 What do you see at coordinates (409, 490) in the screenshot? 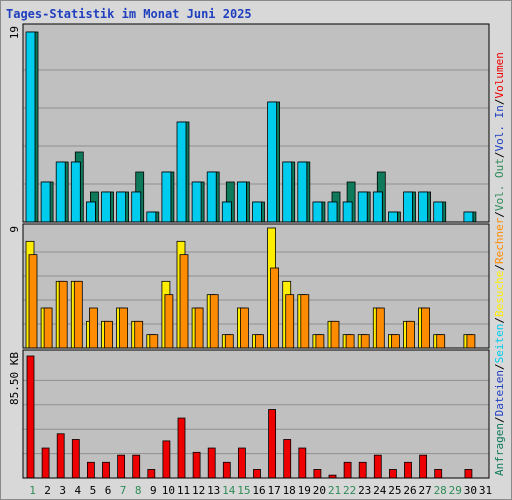
I see `x-axis-label-day-26: 26` at bounding box center [409, 490].